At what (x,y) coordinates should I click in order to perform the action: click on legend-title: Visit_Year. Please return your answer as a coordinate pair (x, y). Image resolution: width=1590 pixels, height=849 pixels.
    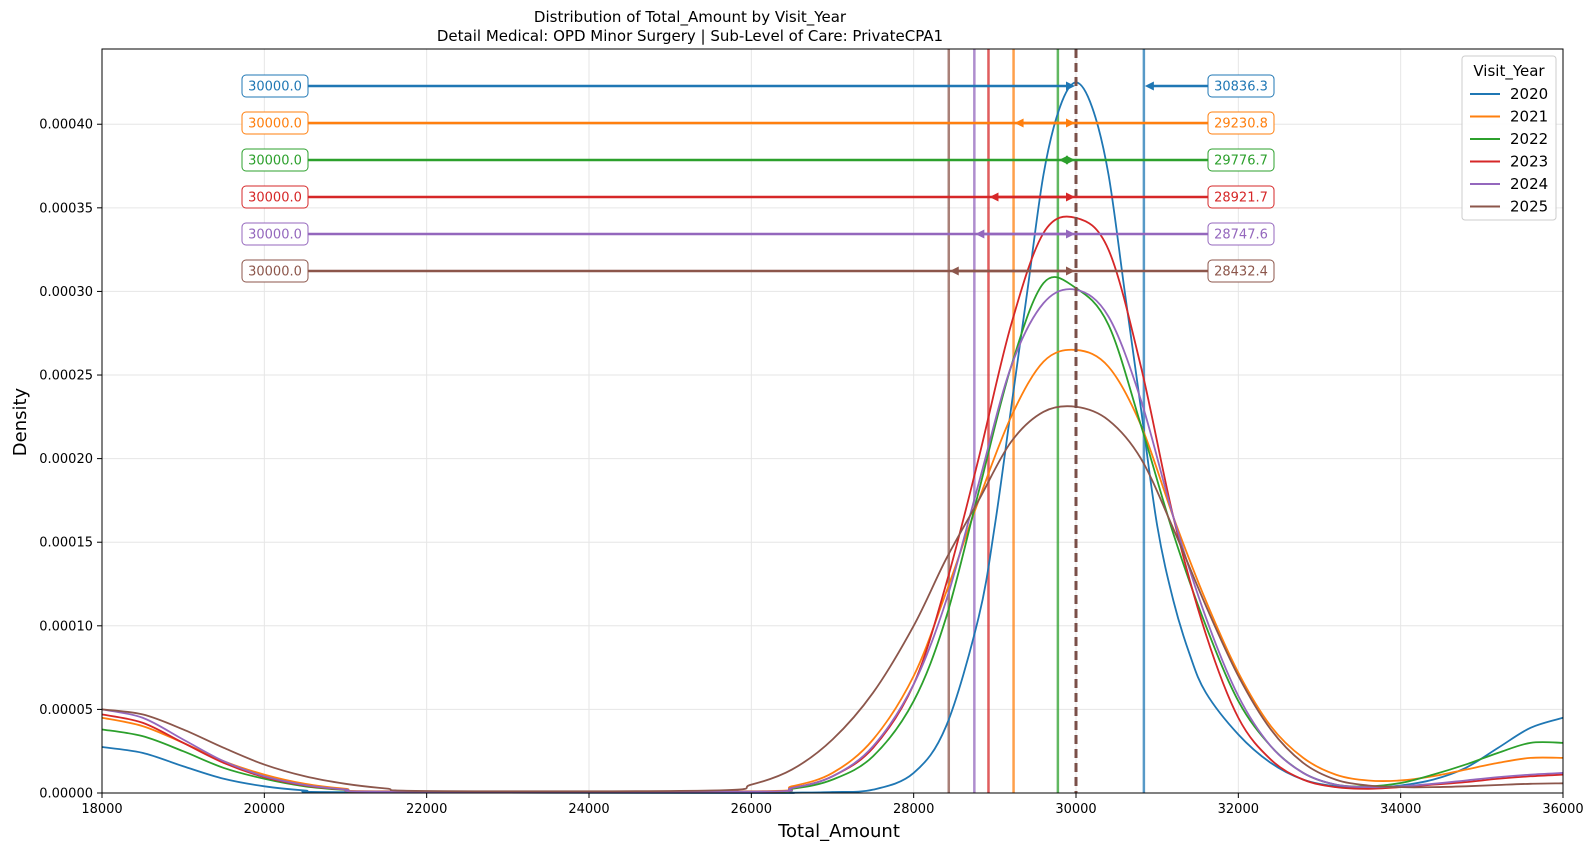
    Looking at the image, I should click on (1509, 71).